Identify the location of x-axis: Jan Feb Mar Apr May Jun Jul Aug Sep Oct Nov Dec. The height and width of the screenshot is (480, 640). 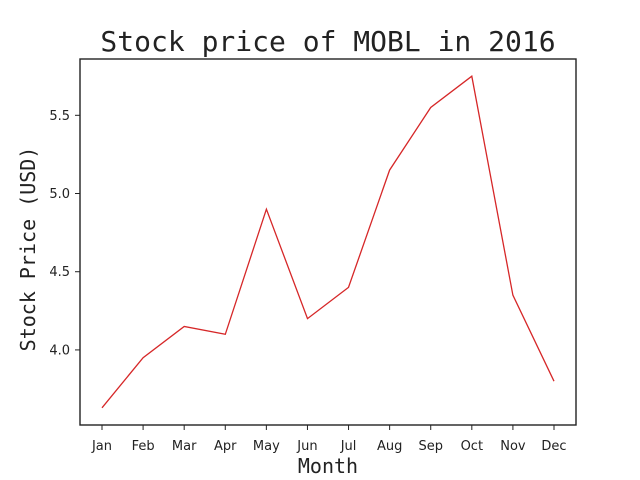
(329, 439).